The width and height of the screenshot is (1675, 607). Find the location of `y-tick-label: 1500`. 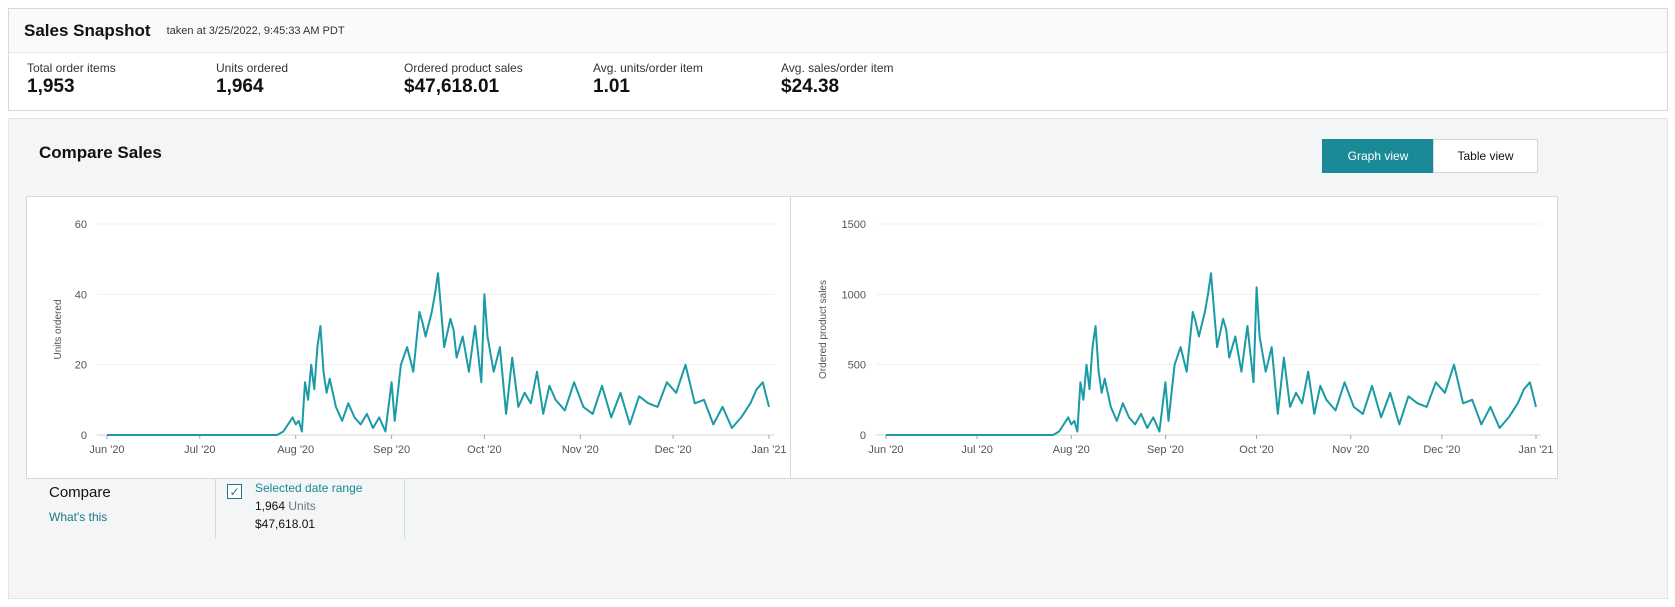

y-tick-label: 1500 is located at coordinates (854, 225).